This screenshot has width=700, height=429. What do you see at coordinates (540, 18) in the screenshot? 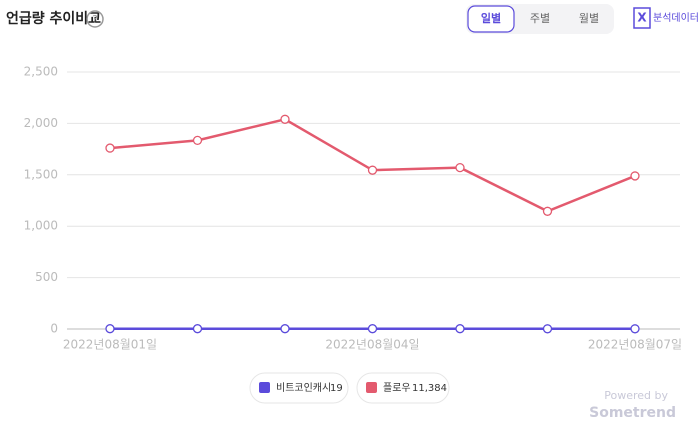
I see `tab: 주별` at bounding box center [540, 18].